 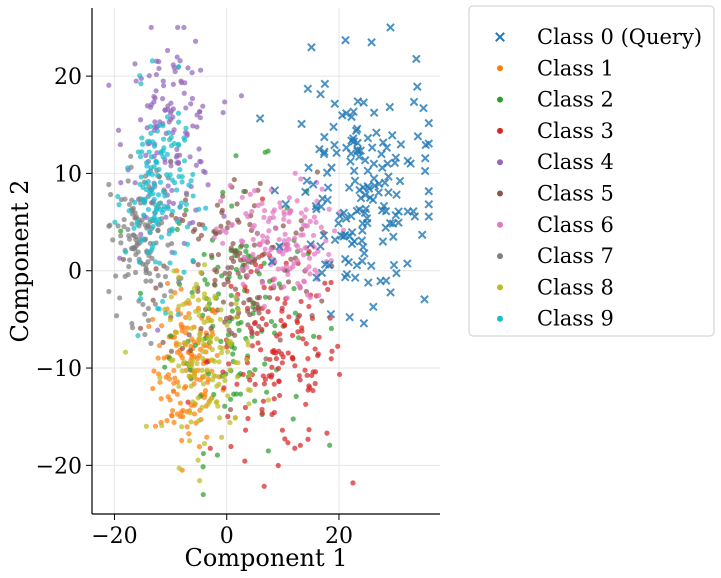 What do you see at coordinates (68, 174) in the screenshot?
I see `y-tick-label: 10` at bounding box center [68, 174].